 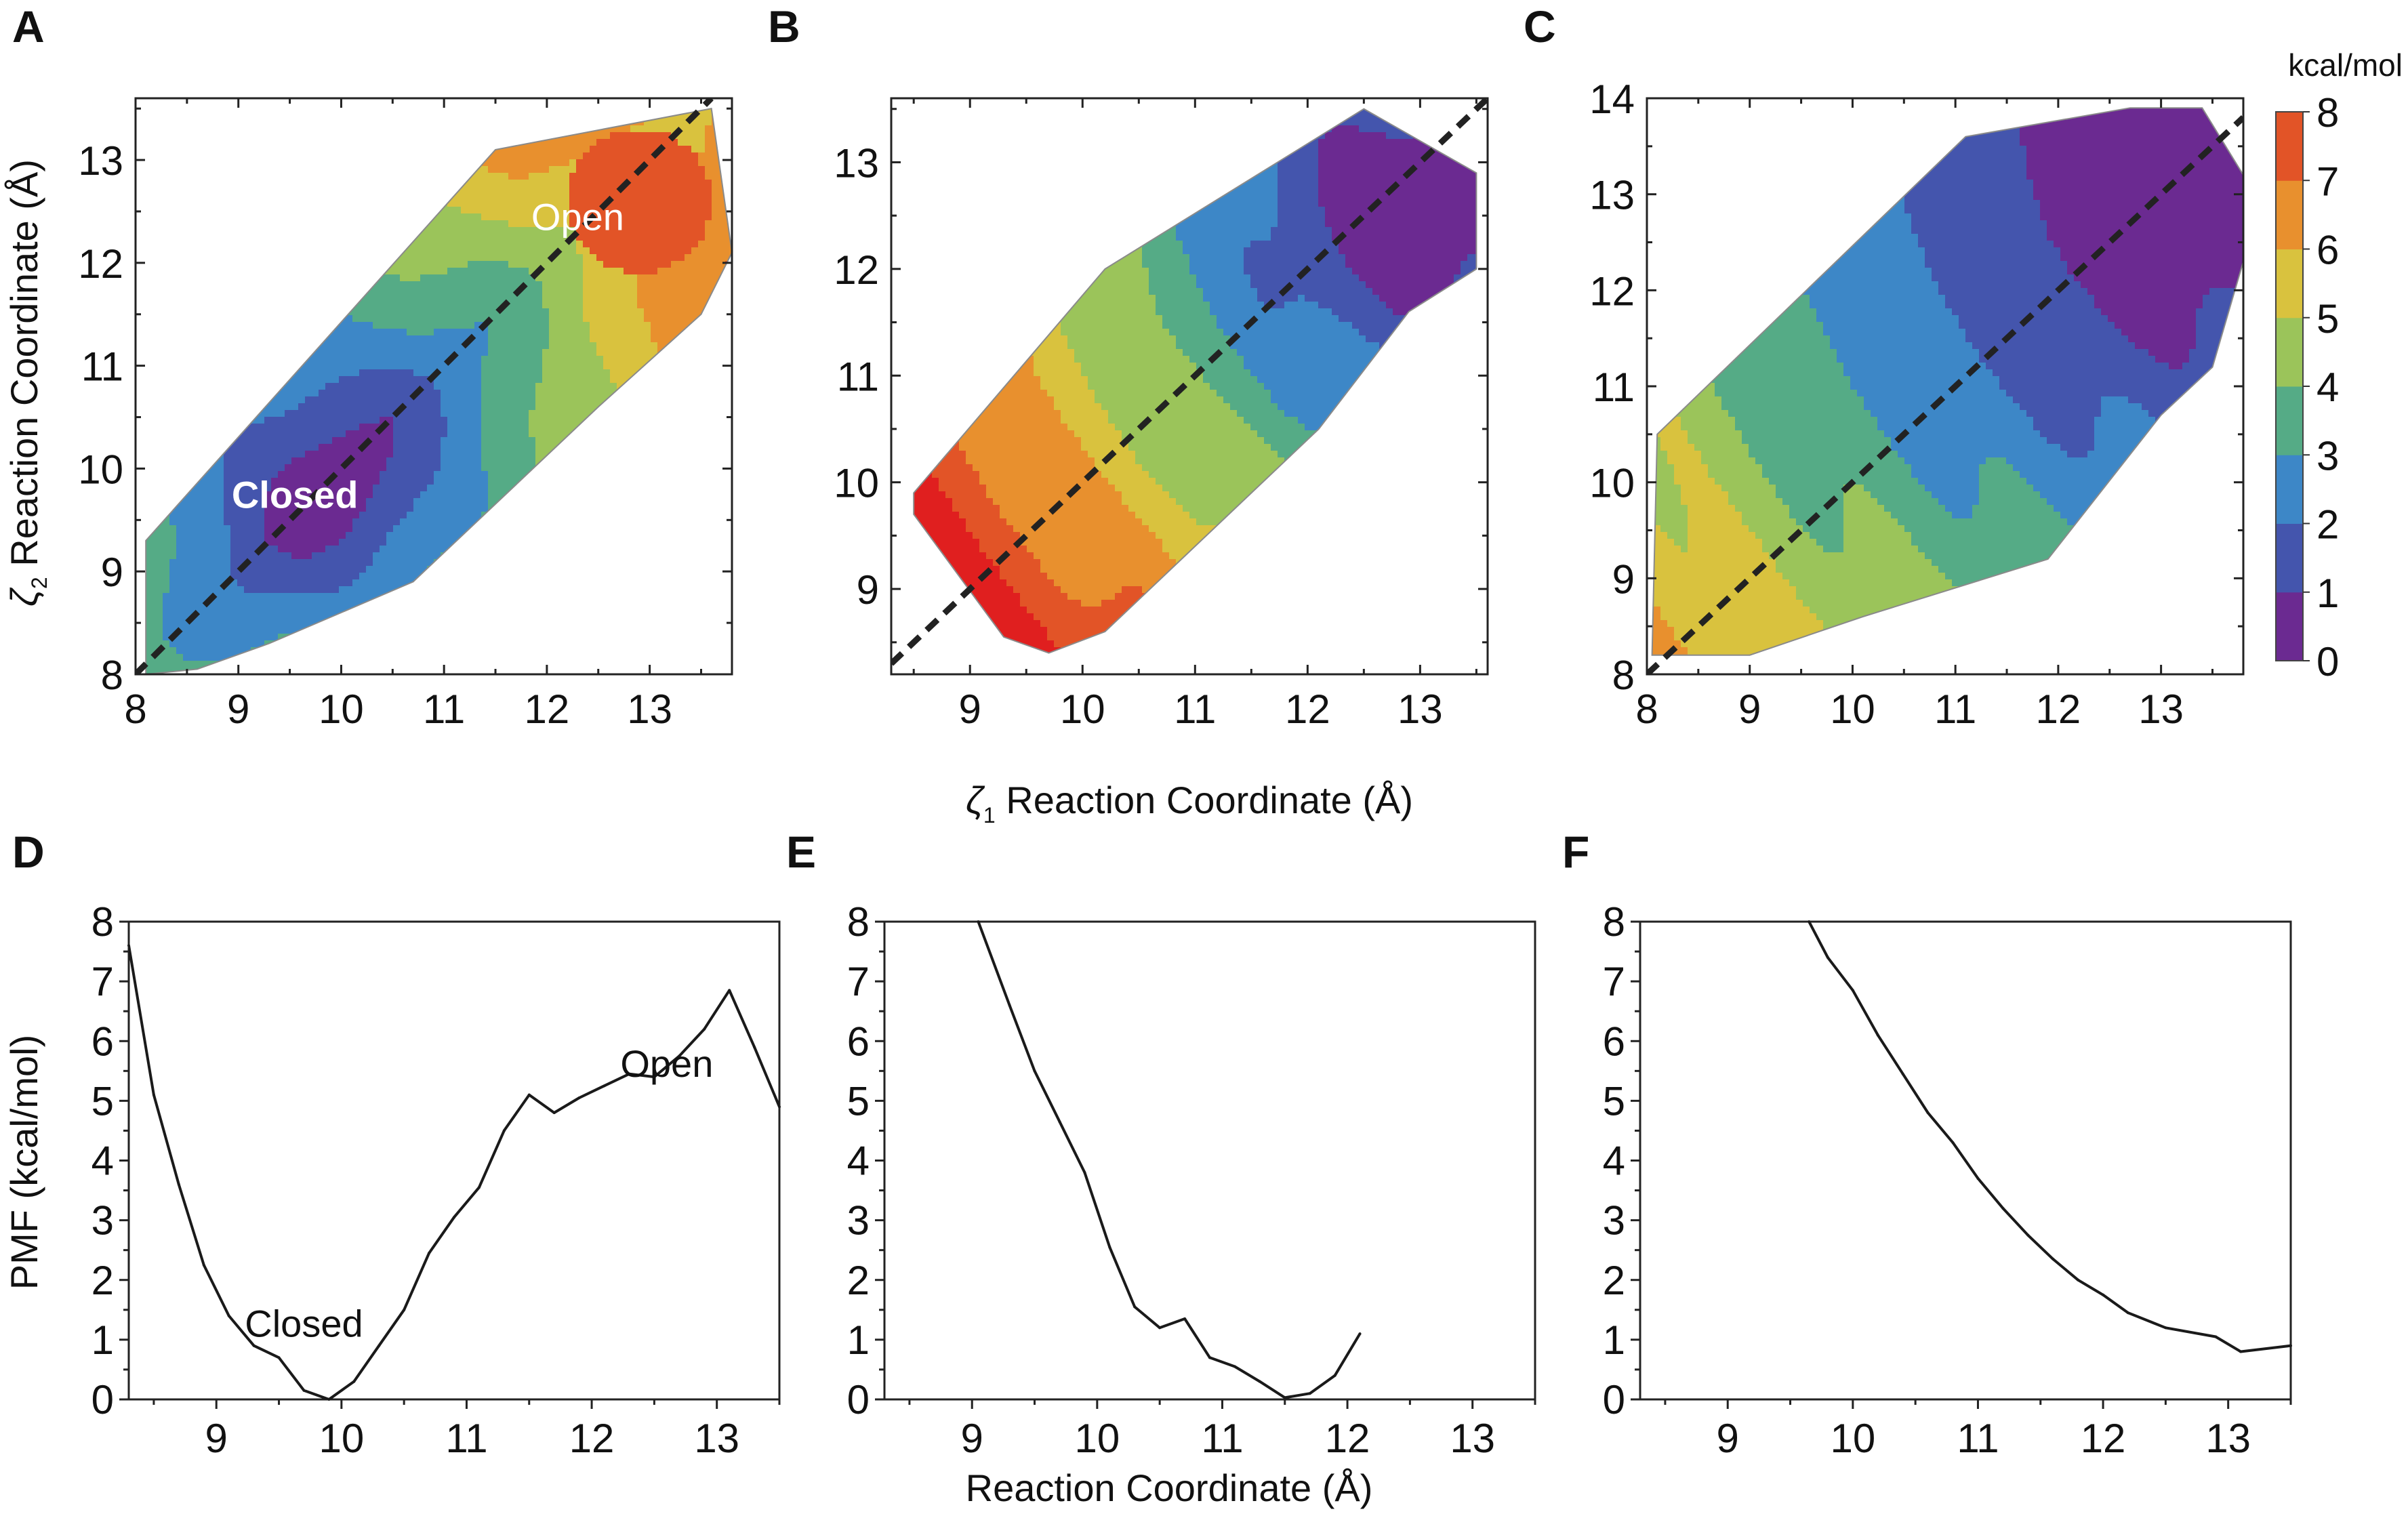 What do you see at coordinates (1612, 100) in the screenshot?
I see `y-tick-label: 14` at bounding box center [1612, 100].